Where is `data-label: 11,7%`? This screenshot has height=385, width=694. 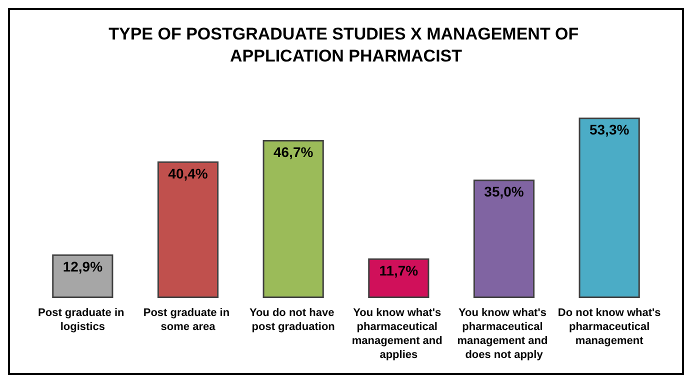
data-label: 11,7% is located at coordinates (399, 270).